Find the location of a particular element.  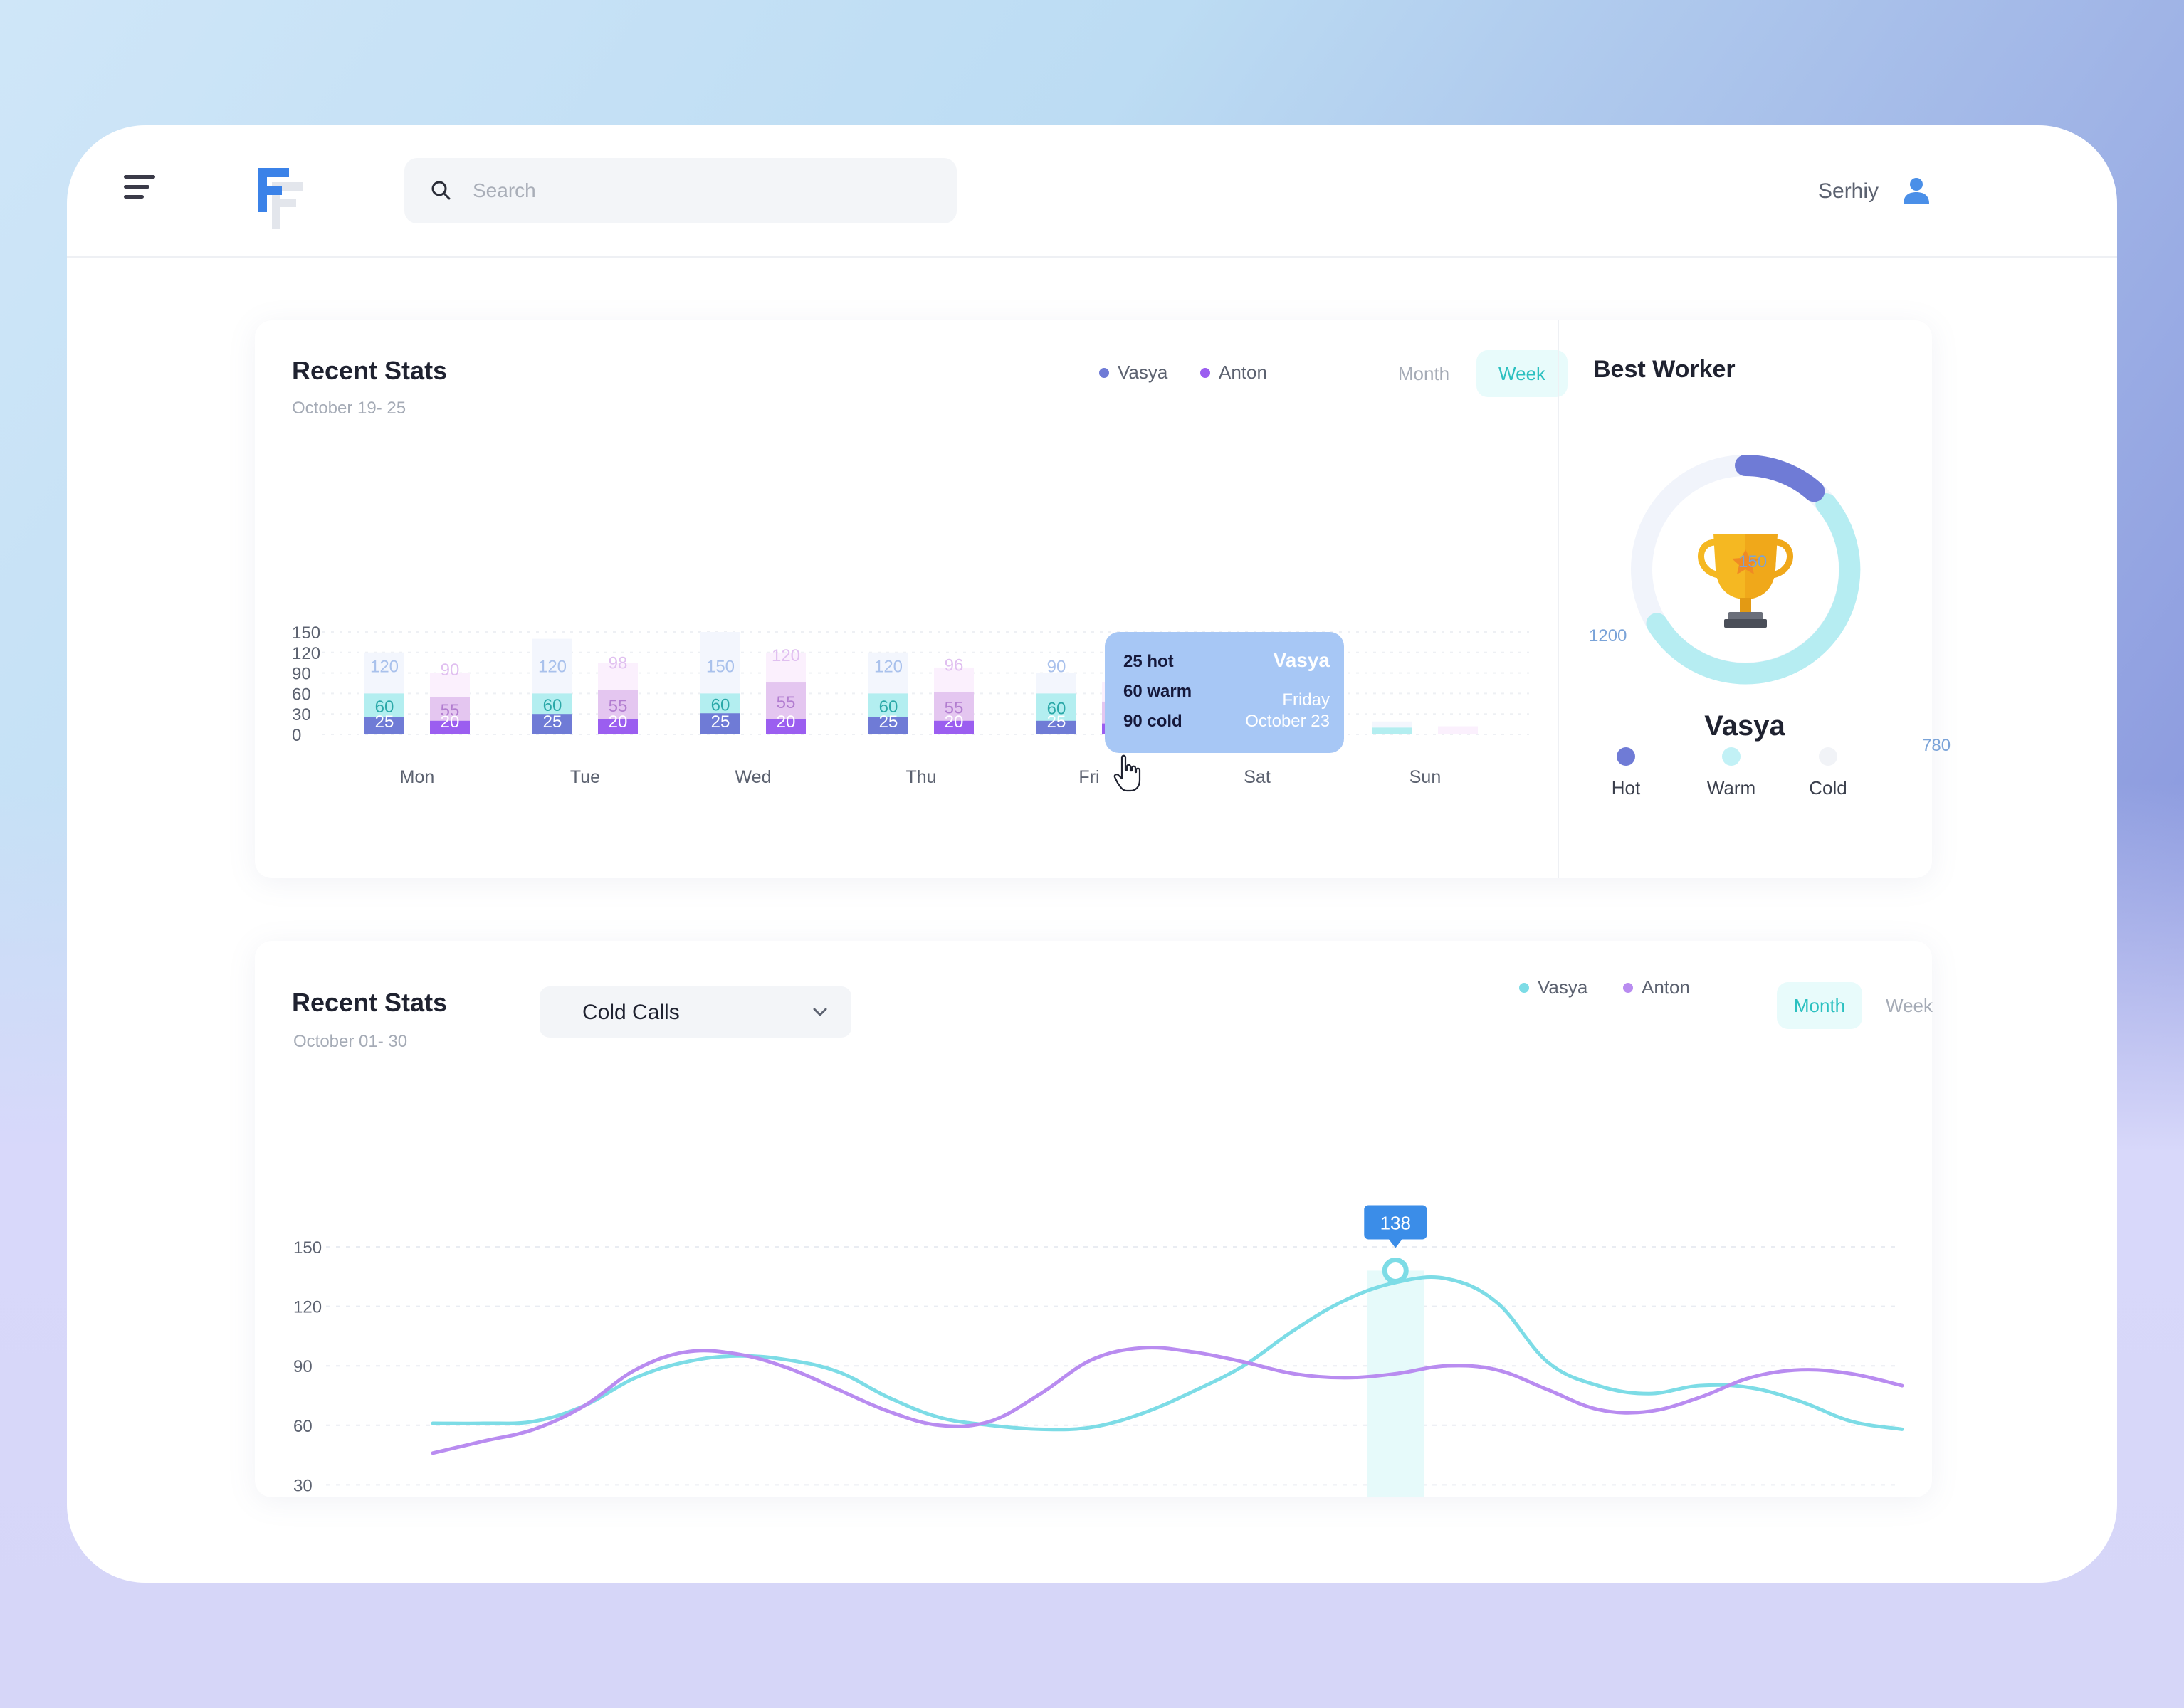

tooltip-hot: 25 hot is located at coordinates (1148, 661).